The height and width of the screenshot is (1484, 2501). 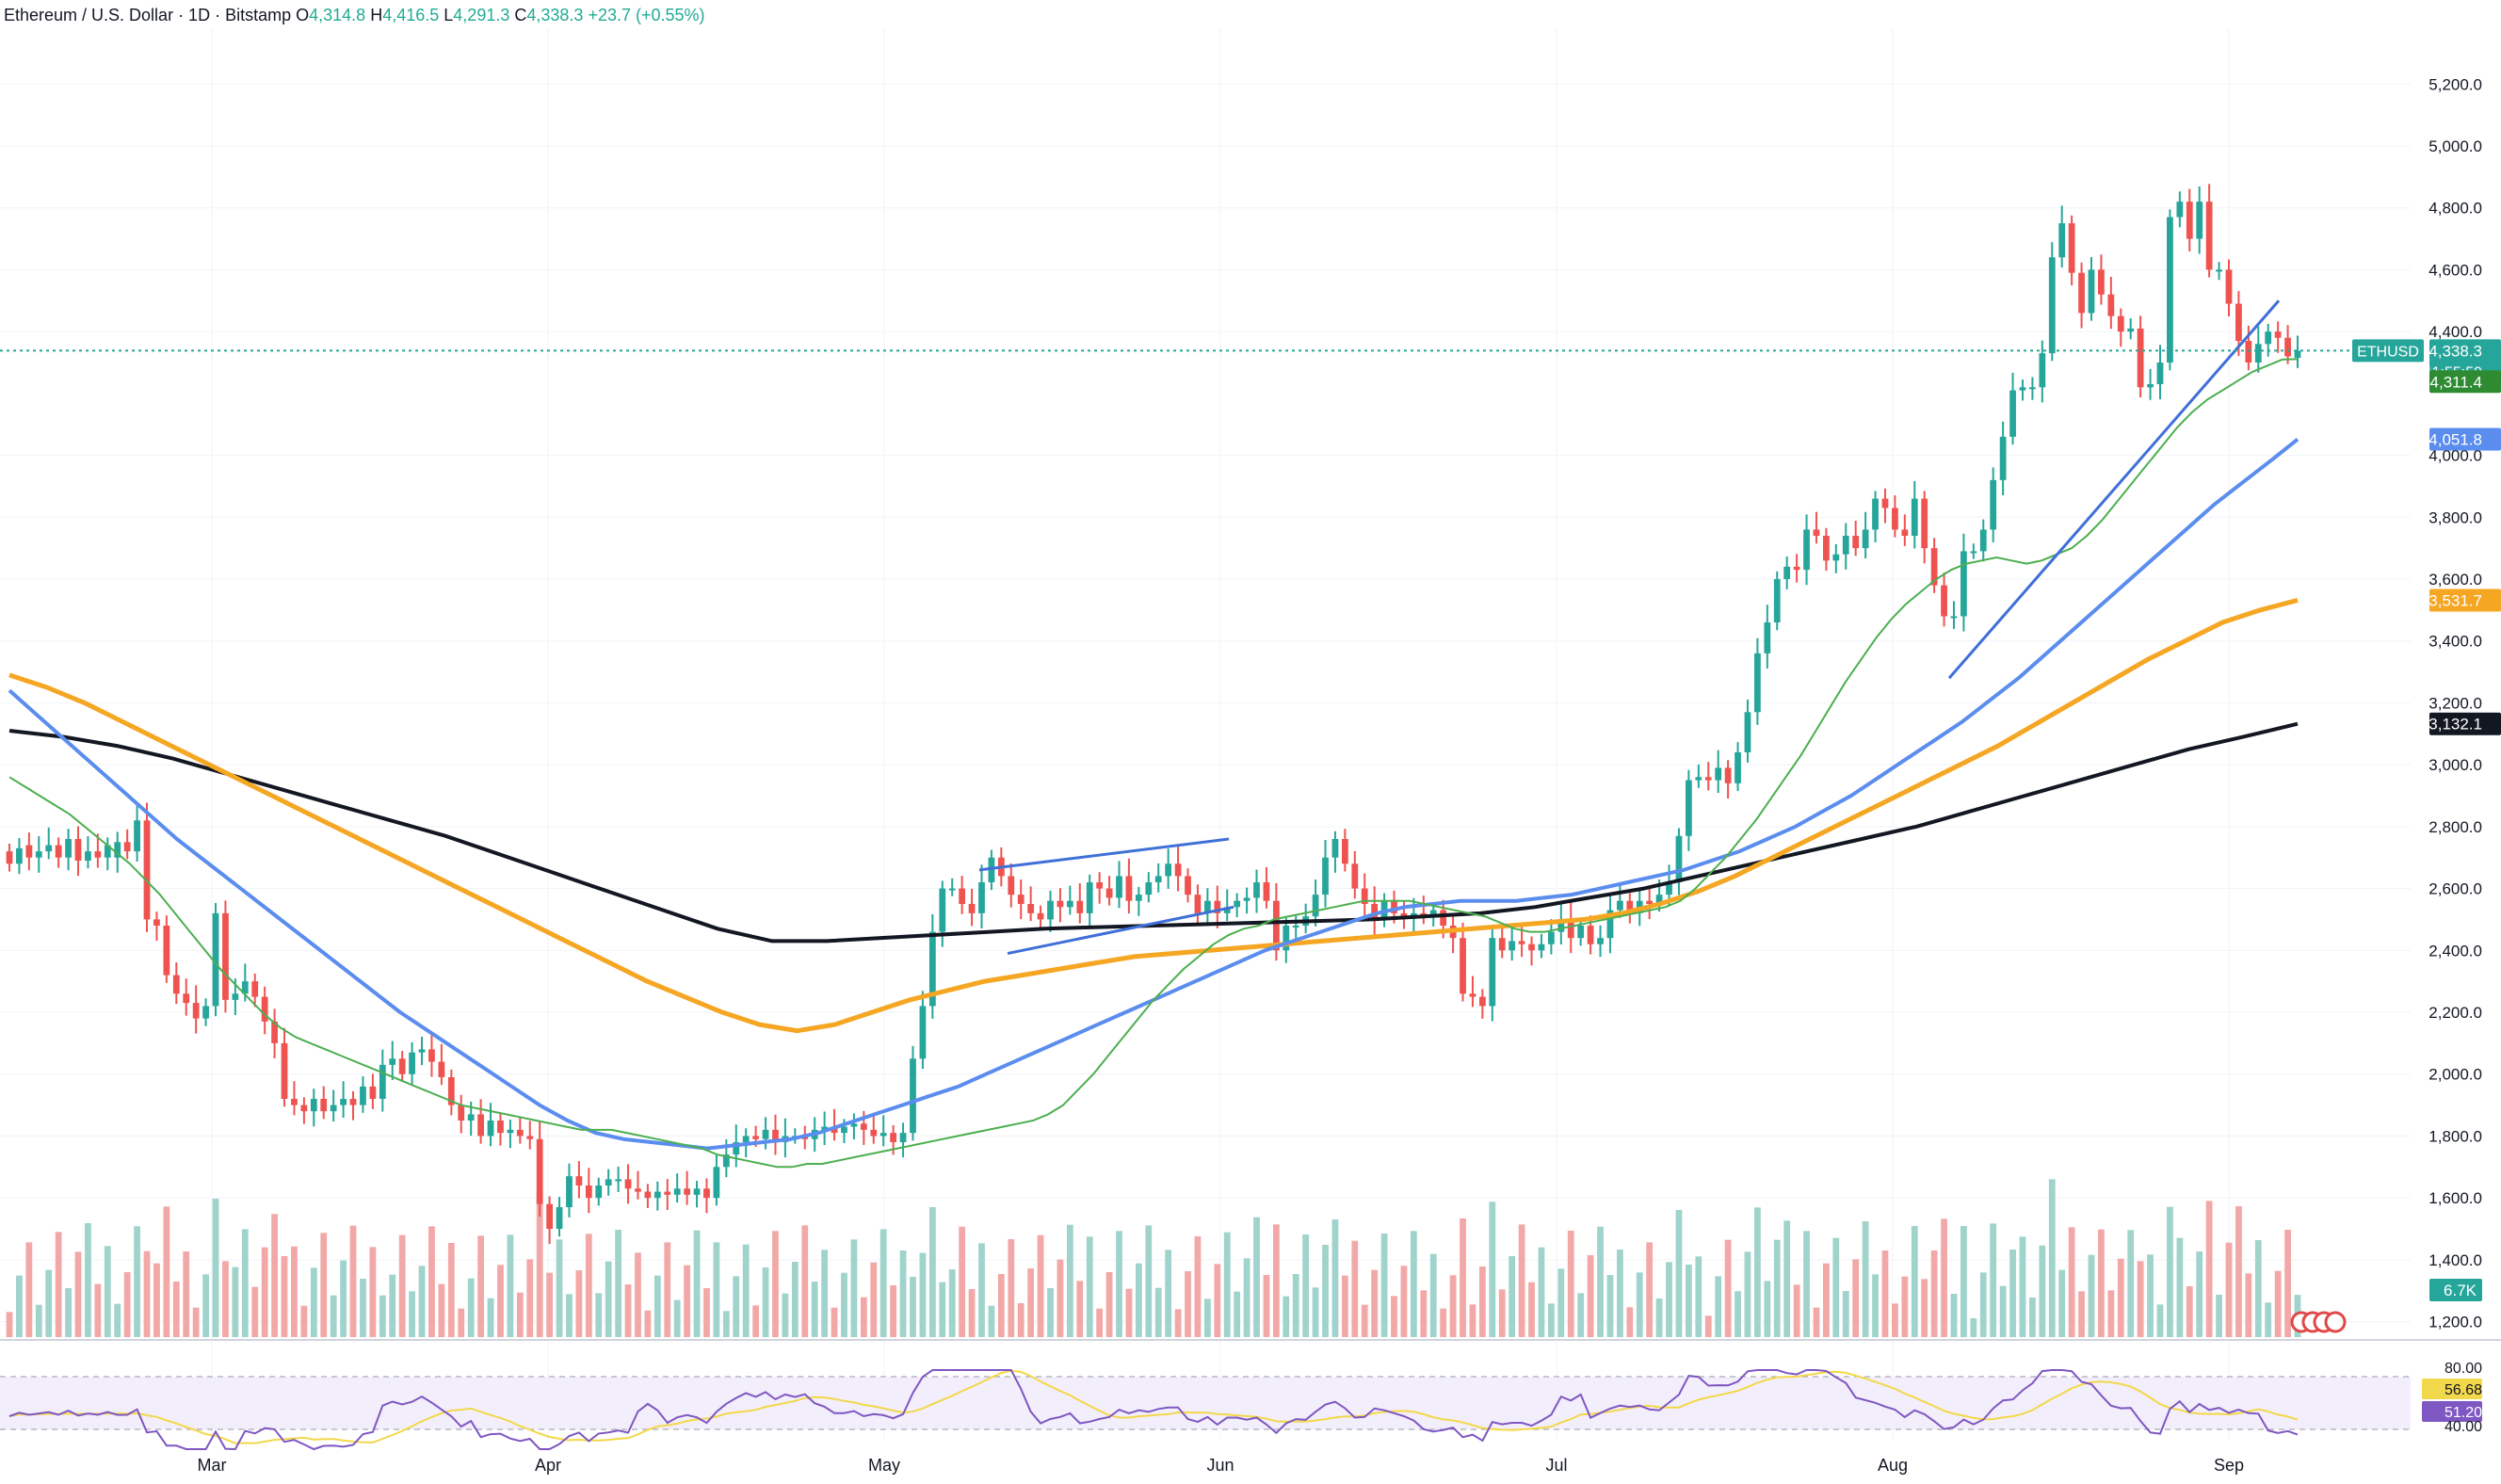 What do you see at coordinates (1153, 833) in the screenshot?
I see `ma-200-line` at bounding box center [1153, 833].